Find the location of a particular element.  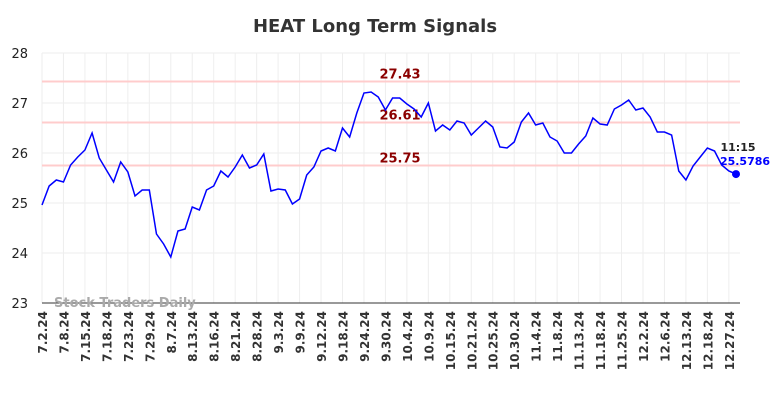

x-tick-label: 10.25.24 is located at coordinates (494, 340).